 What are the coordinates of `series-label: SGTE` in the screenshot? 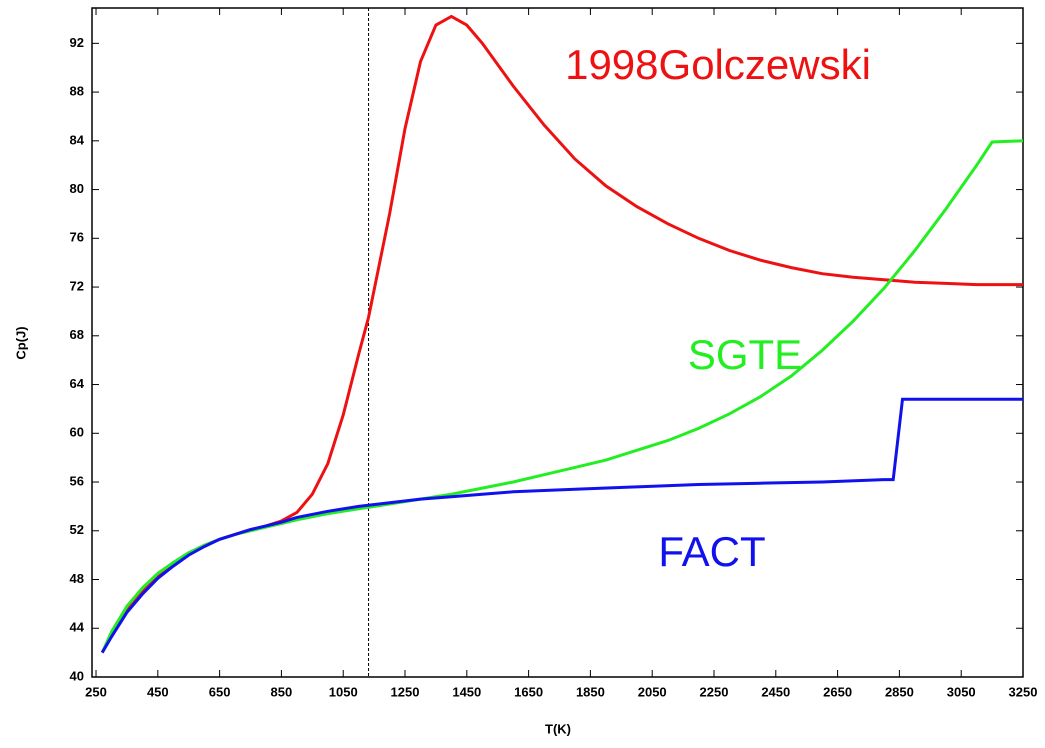 It's located at (745, 354).